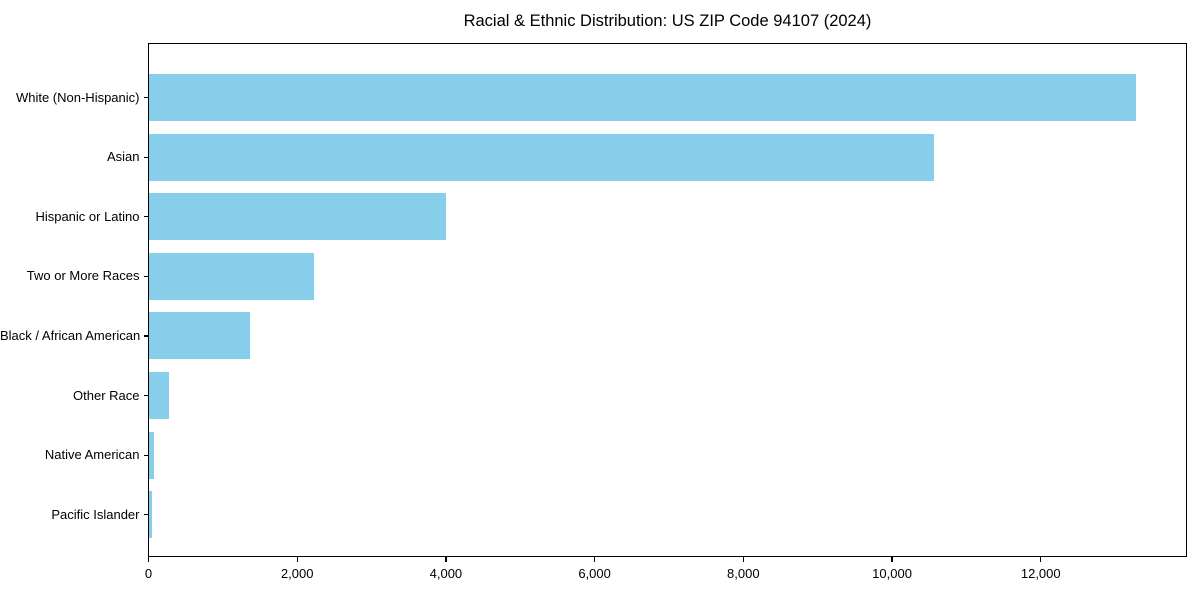 The image size is (1200, 600). Describe the element at coordinates (1040, 573) in the screenshot. I see `x-tick-label: 12,000` at that location.